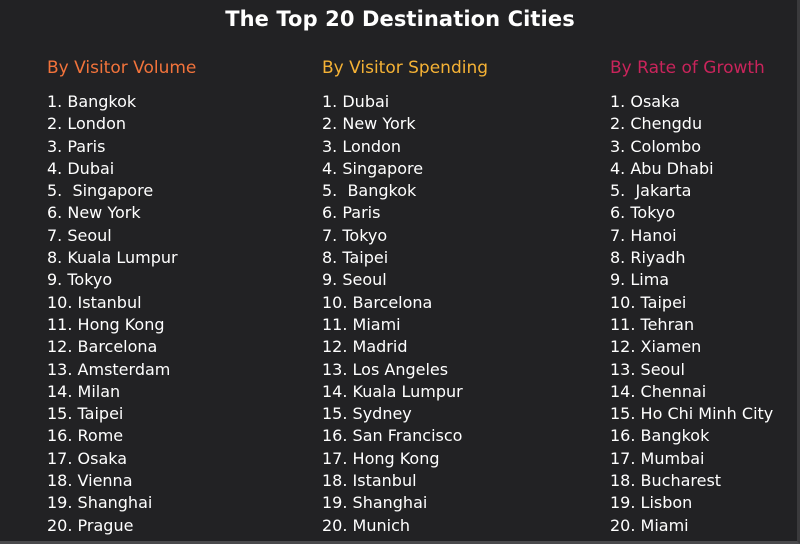 This screenshot has width=800, height=544. Describe the element at coordinates (666, 481) in the screenshot. I see `list-item: 18. Bucharest` at that location.